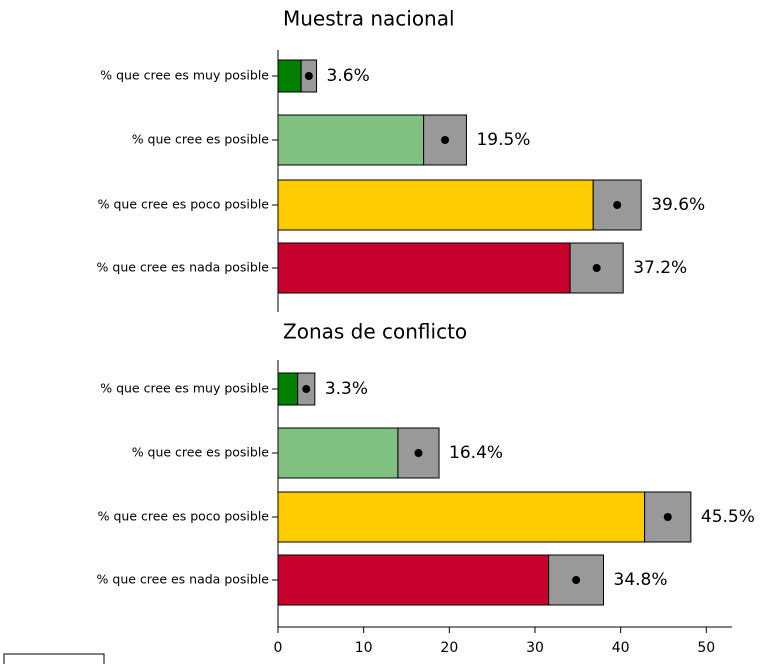 Image resolution: width=771 pixels, height=664 pixels. I want to click on legend-box, so click(54, 658).